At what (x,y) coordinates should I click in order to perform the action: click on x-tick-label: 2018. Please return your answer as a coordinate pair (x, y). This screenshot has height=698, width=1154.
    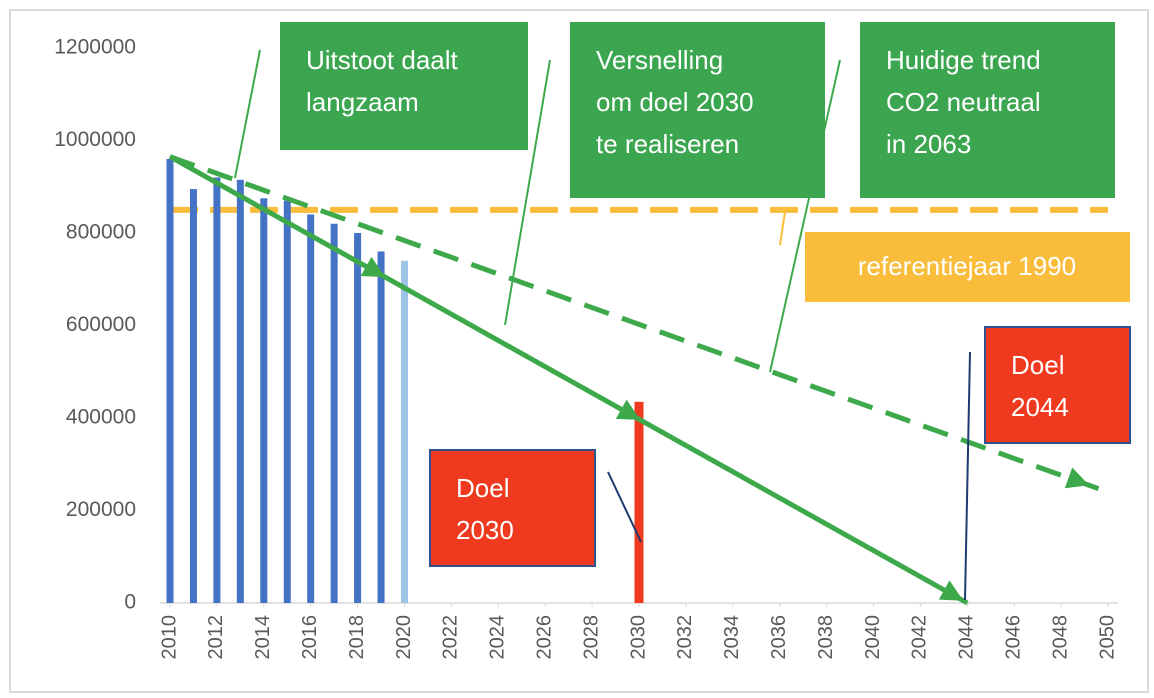
    Looking at the image, I should click on (357, 637).